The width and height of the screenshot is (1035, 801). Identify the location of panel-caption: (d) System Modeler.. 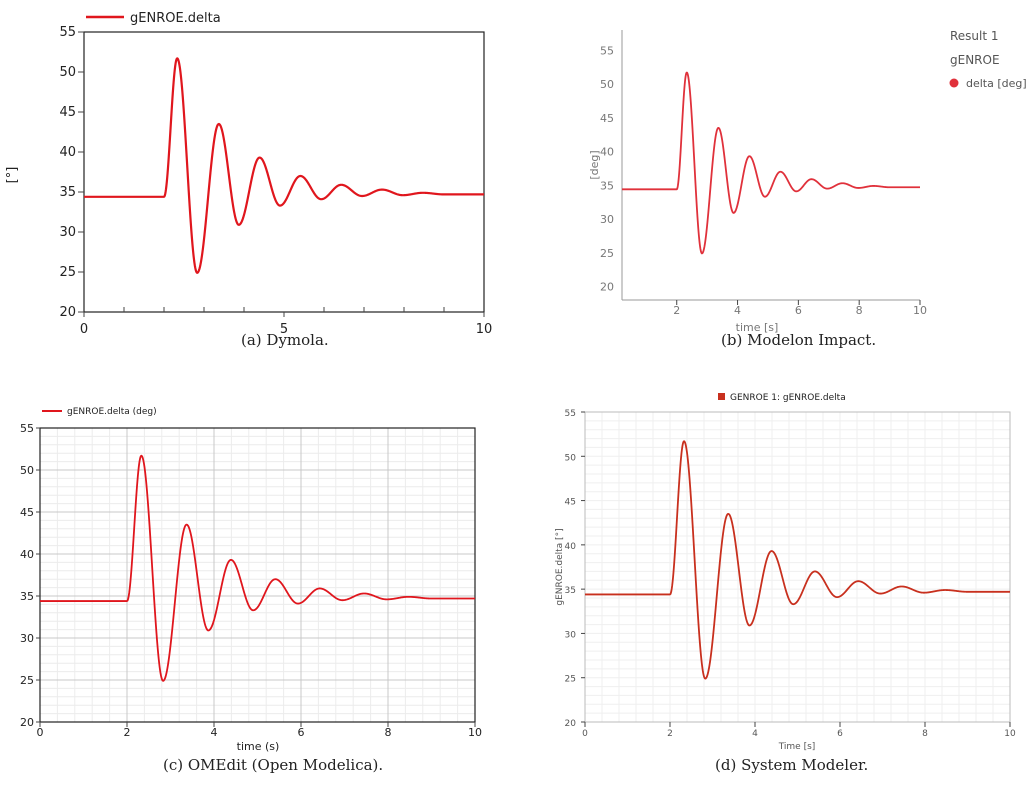
(791, 765).